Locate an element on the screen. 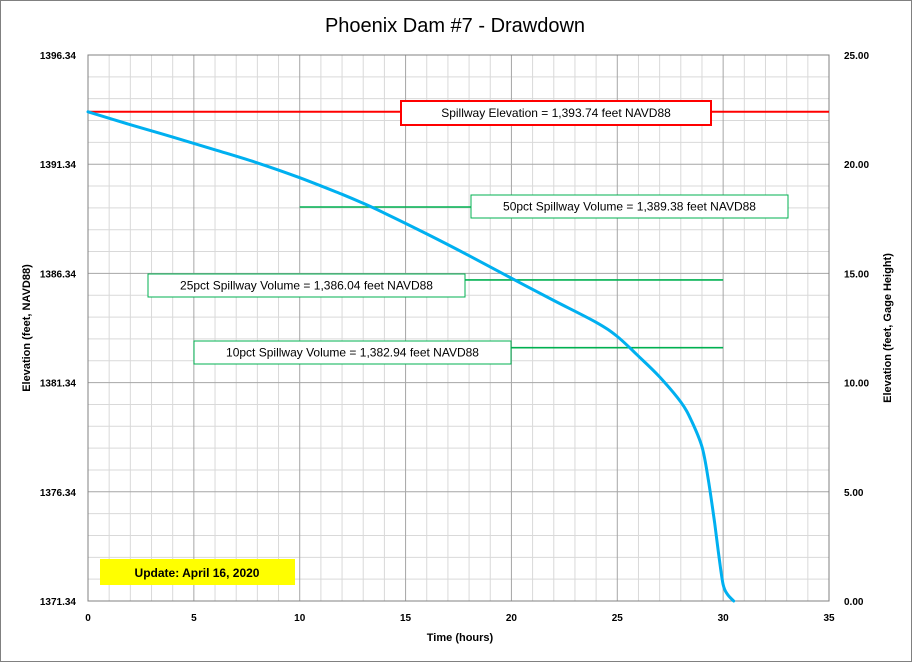 Image resolution: width=912 pixels, height=662 pixels. x-tick-label: 10 is located at coordinates (300, 618).